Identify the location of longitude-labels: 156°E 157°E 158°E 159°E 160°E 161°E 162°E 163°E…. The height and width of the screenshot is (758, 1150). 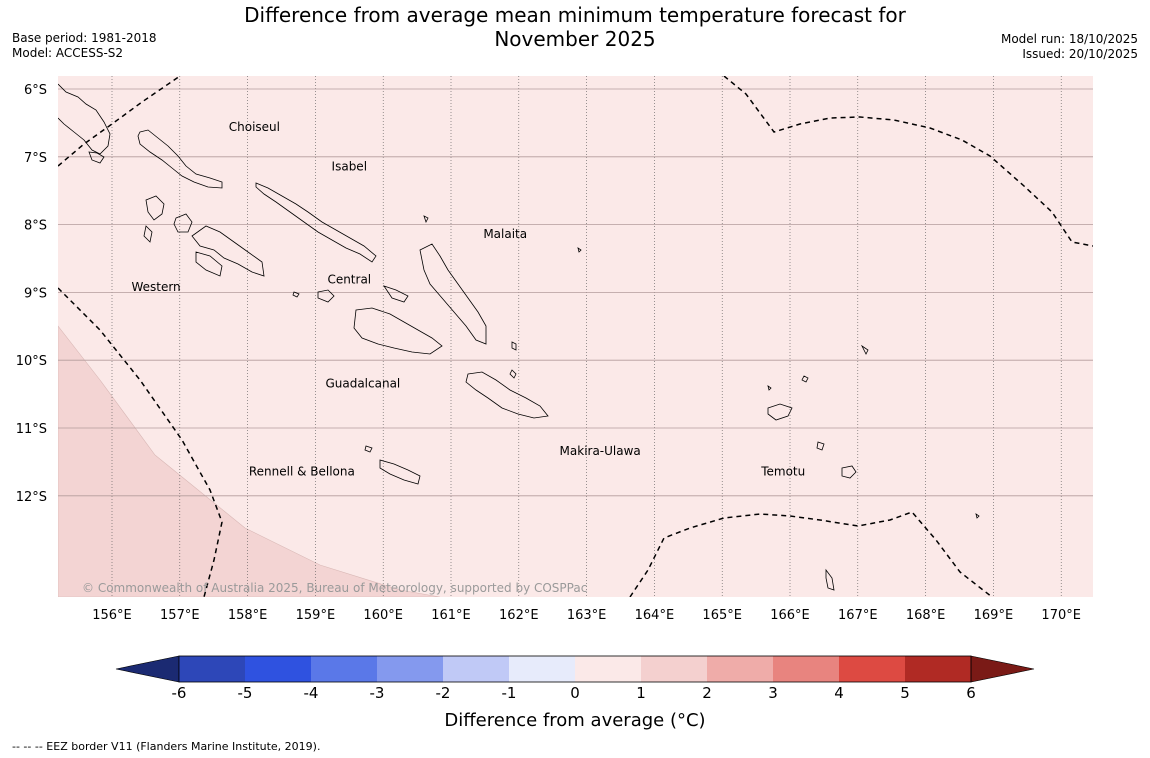
(586, 615).